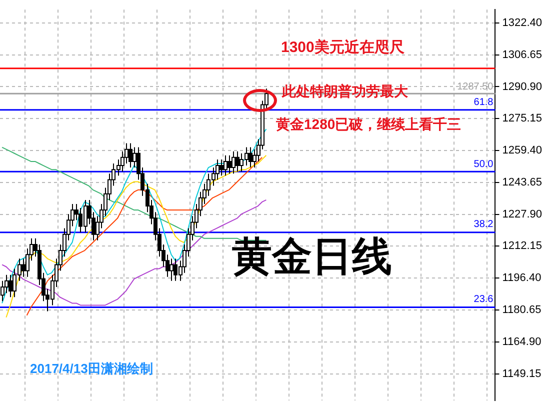 The image size is (545, 410). I want to click on y-tick-label: 1306.65, so click(522, 54).